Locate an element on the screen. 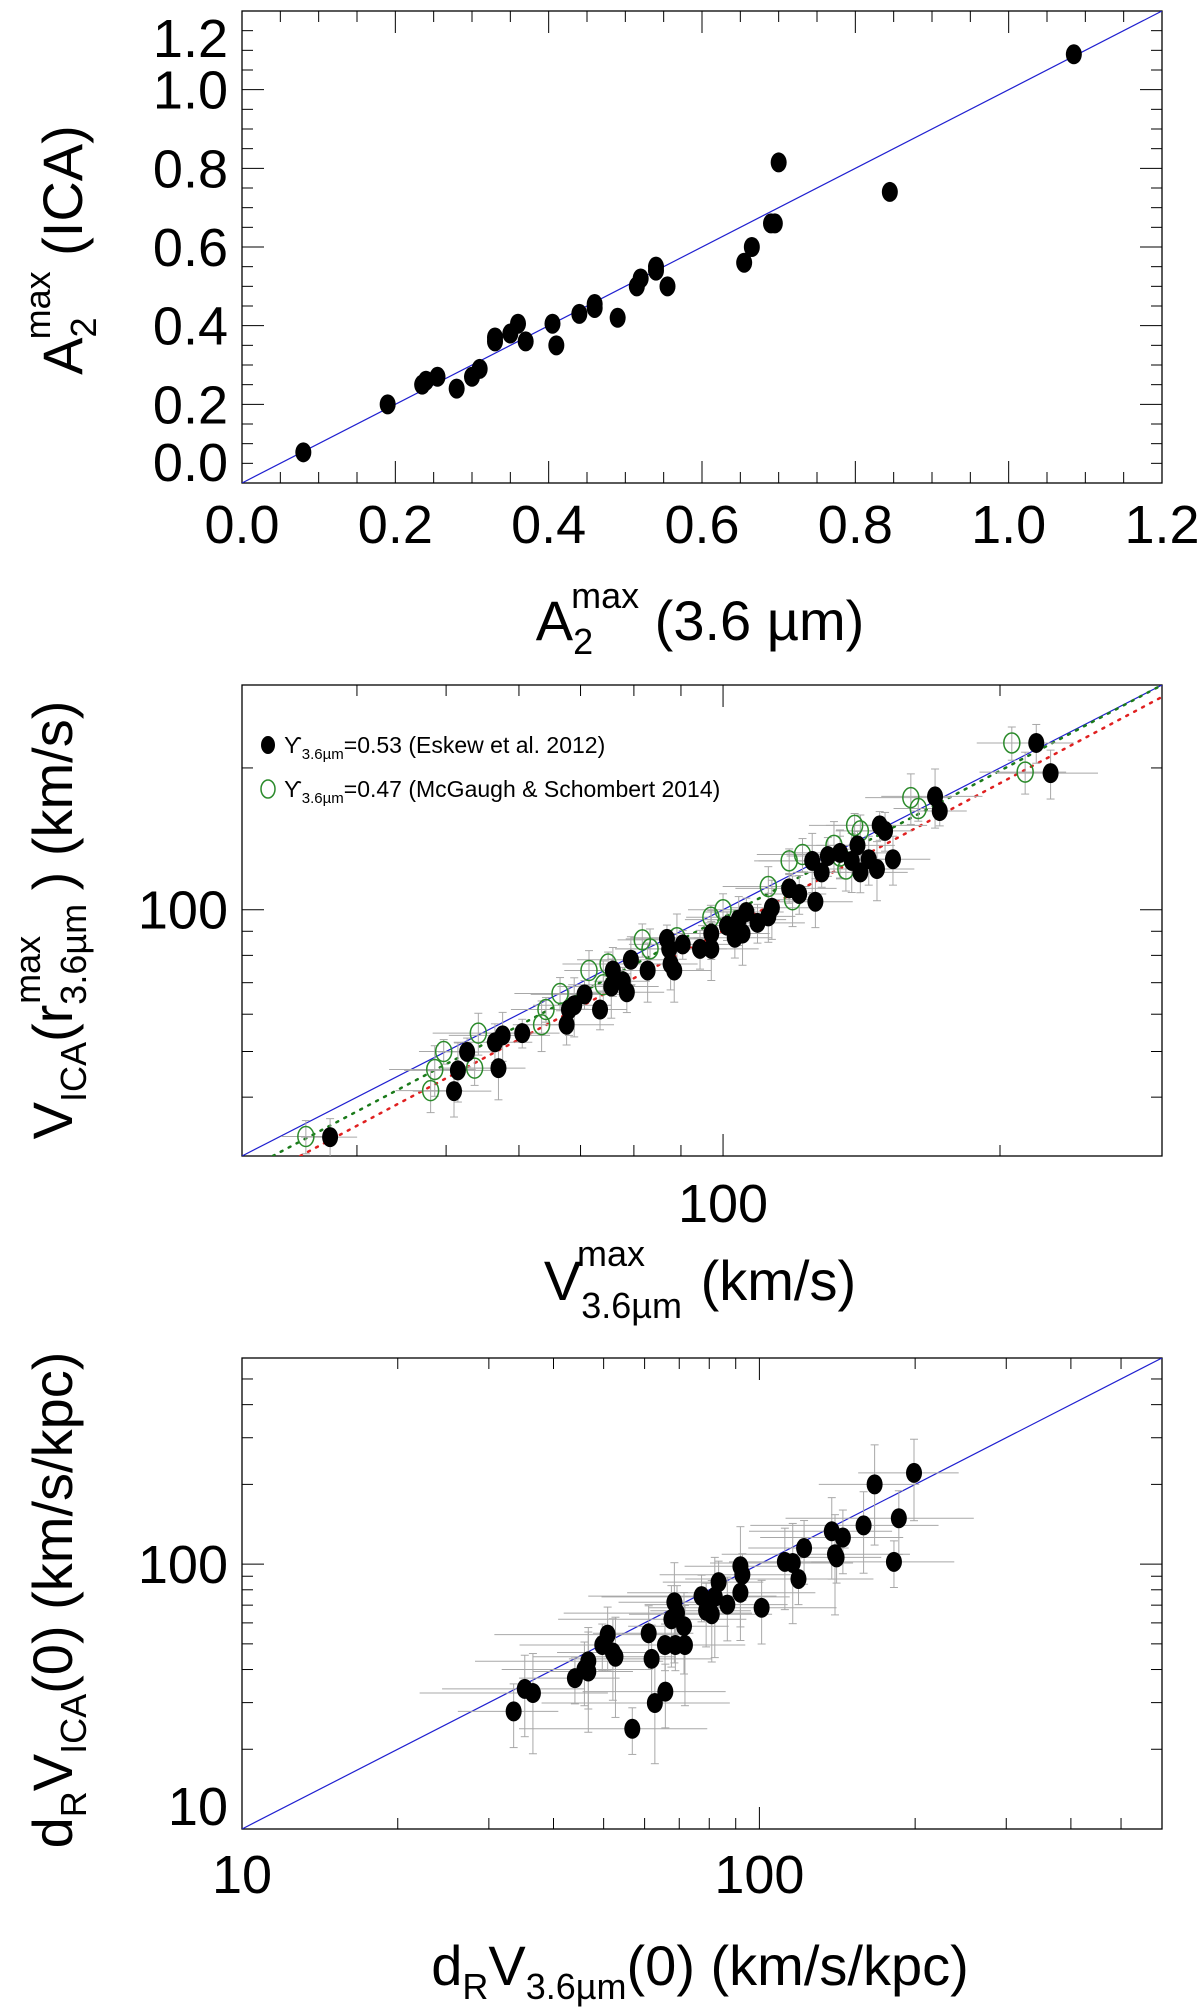 The image size is (1200, 2011). legend-marker-filled is located at coordinates (268, 745).